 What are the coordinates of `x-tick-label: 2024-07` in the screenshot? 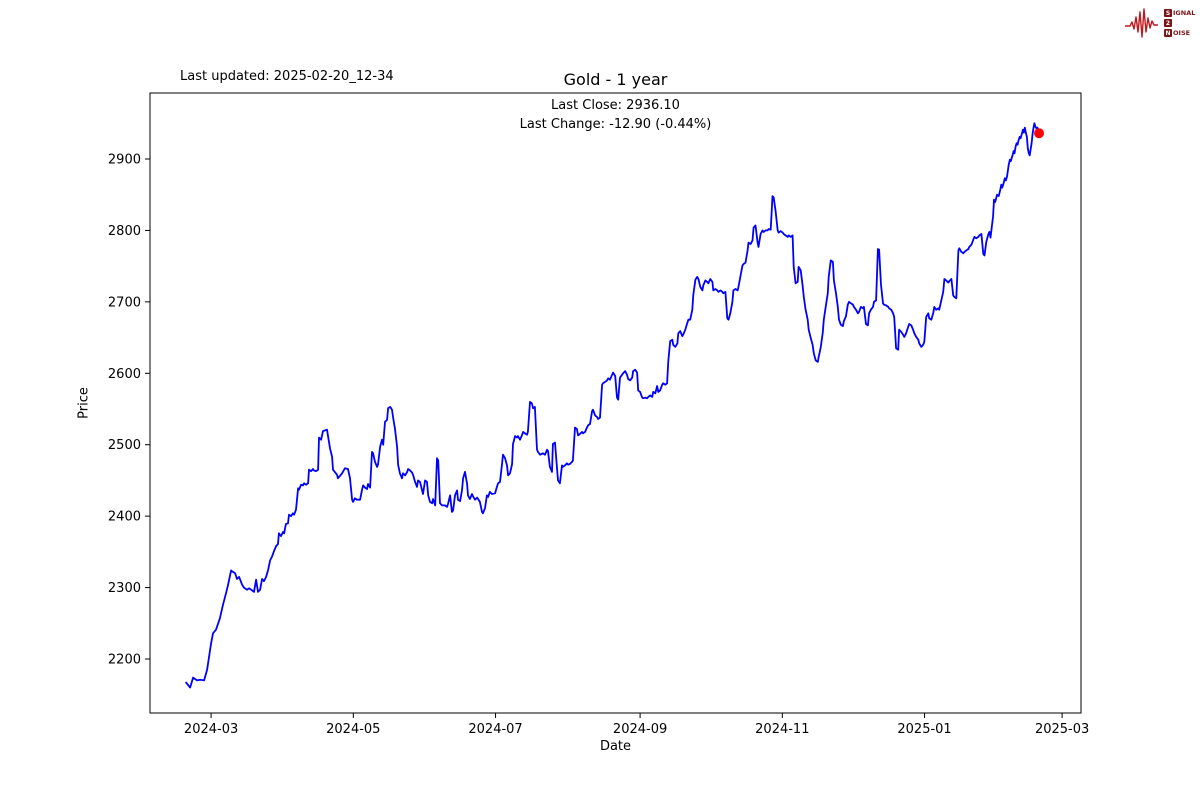 It's located at (495, 729).